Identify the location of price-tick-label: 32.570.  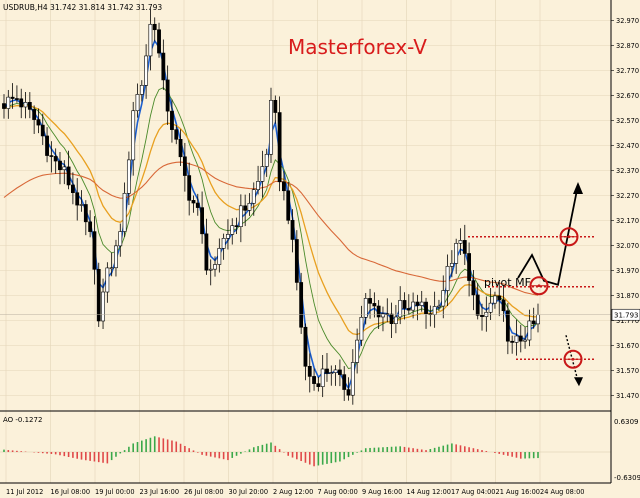
(627, 121).